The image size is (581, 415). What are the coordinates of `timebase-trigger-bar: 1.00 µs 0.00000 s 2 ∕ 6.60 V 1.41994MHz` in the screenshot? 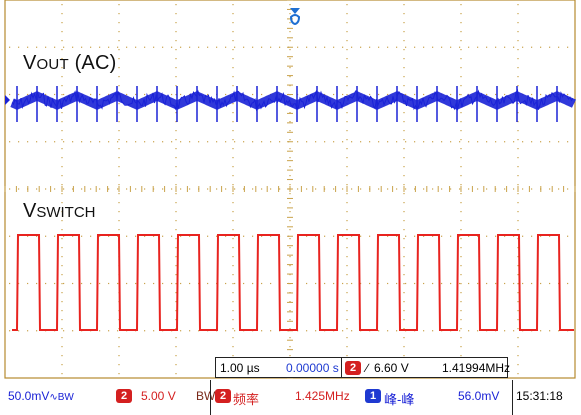 It's located at (362, 367).